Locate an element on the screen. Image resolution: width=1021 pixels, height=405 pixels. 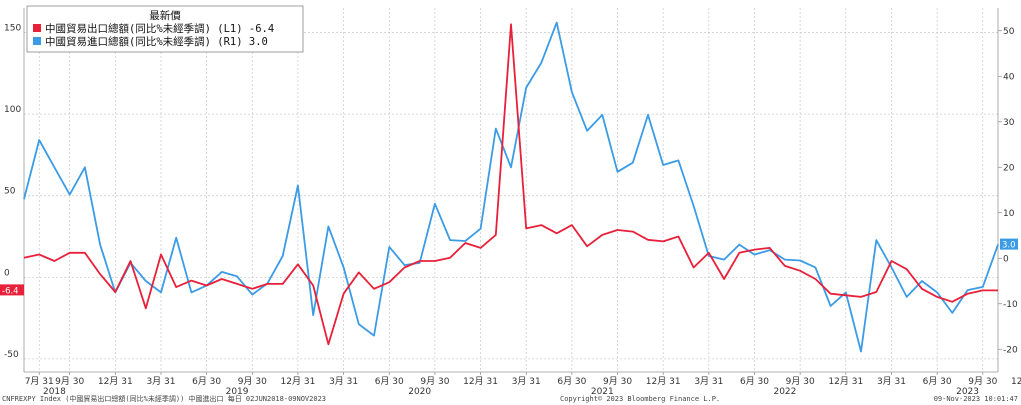
right-tick-label: 0 is located at coordinates (1006, 259).